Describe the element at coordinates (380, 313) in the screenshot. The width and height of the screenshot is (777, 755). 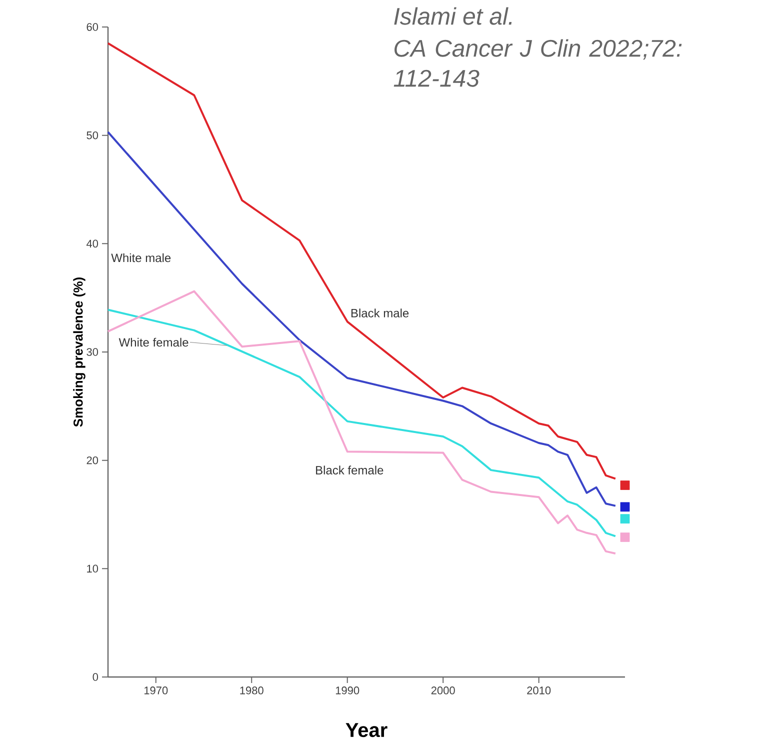
I see `series-label: Black male` at that location.